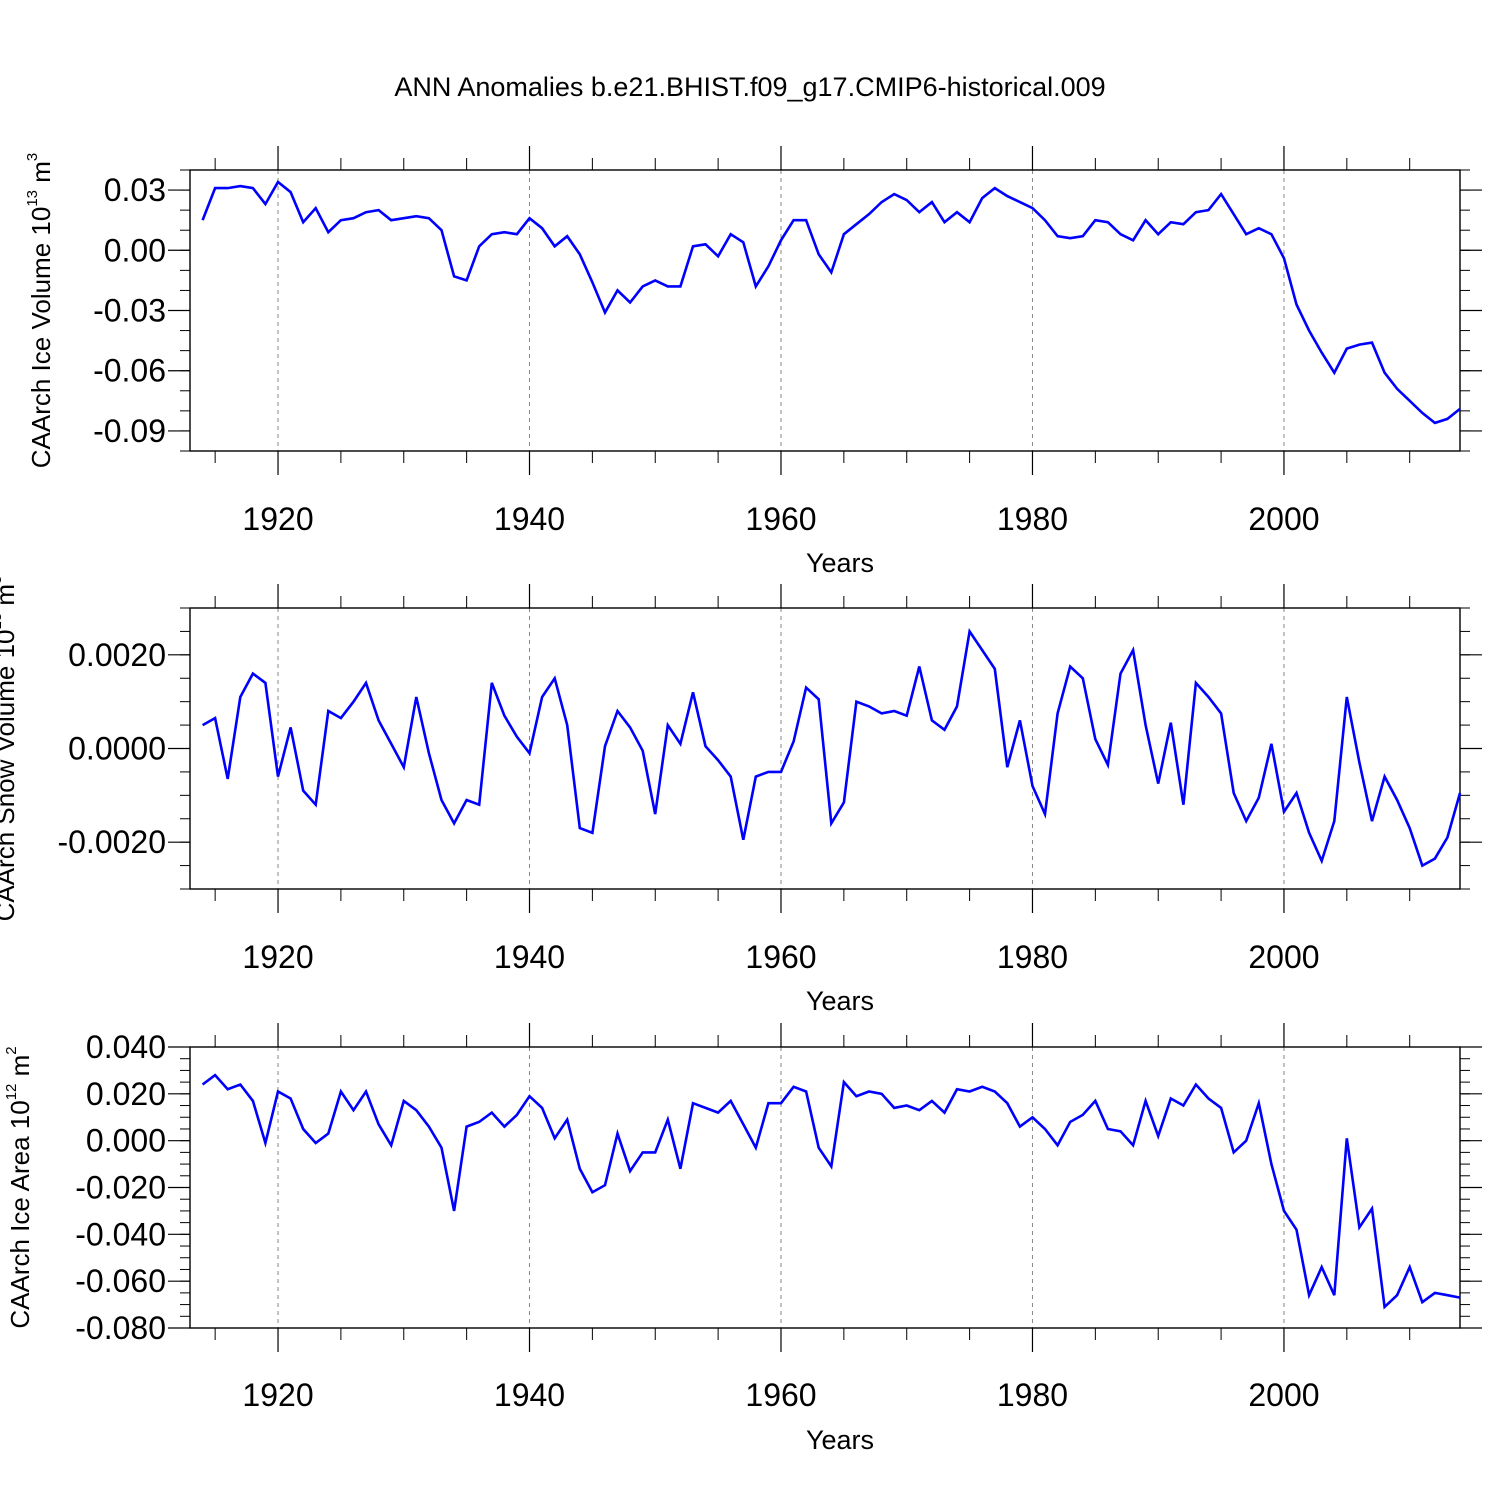  Describe the element at coordinates (135, 190) in the screenshot. I see `y-tick-label: 0.03` at that location.